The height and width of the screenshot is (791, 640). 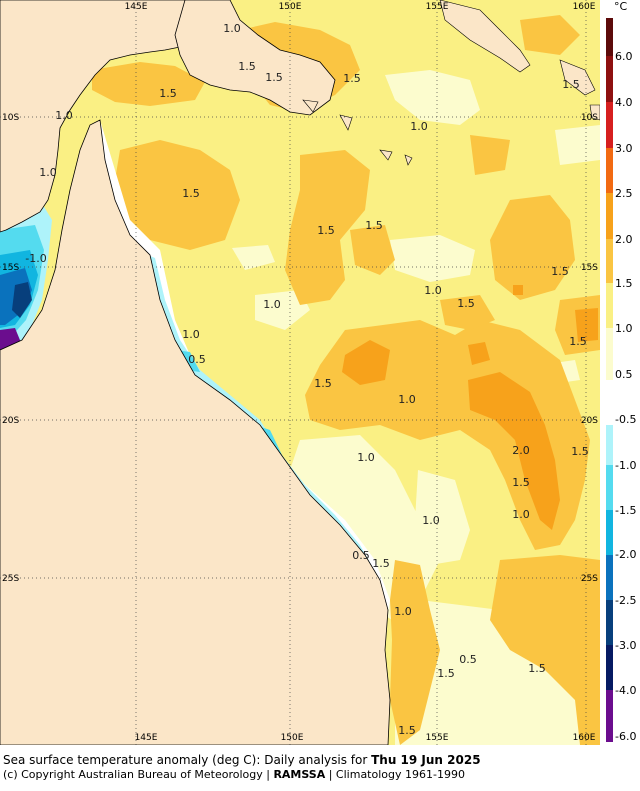 I want to click on legend-label: 6.0, so click(x=624, y=56).